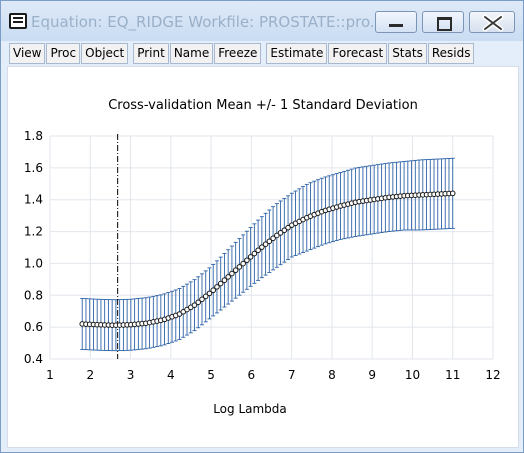 This screenshot has width=524, height=453. I want to click on y-tick-label: 0.8, so click(33, 295).